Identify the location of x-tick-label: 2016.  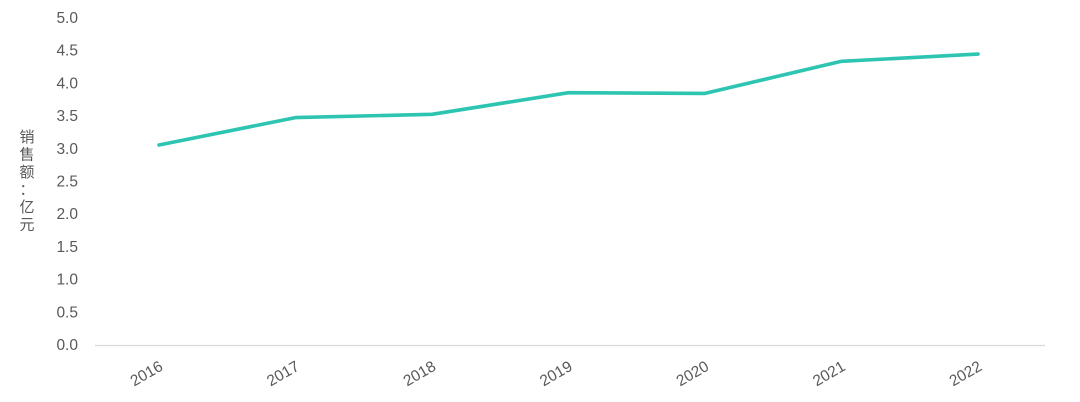
(147, 374).